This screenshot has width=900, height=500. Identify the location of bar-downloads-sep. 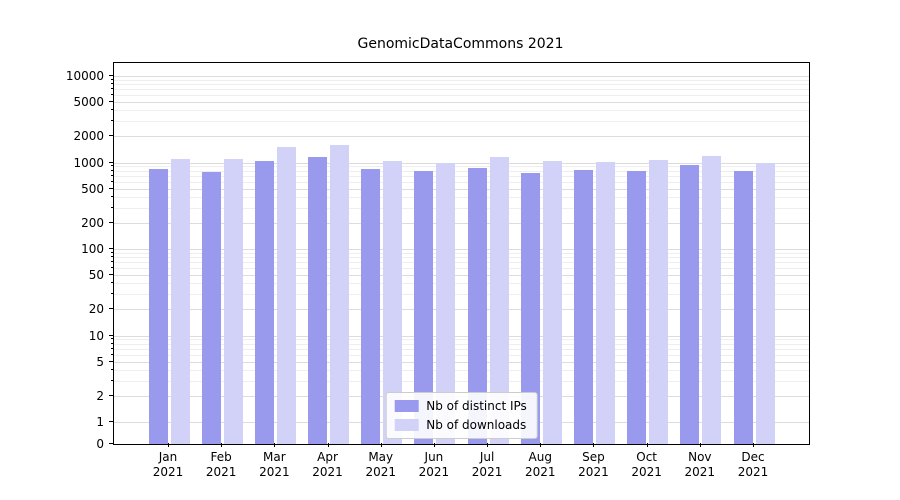
(605, 302).